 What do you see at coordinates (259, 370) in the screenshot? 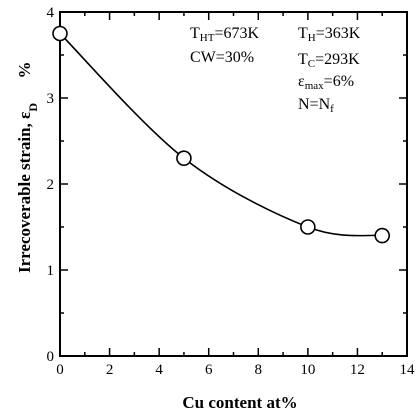
I see `x-tick-label: 8` at bounding box center [259, 370].